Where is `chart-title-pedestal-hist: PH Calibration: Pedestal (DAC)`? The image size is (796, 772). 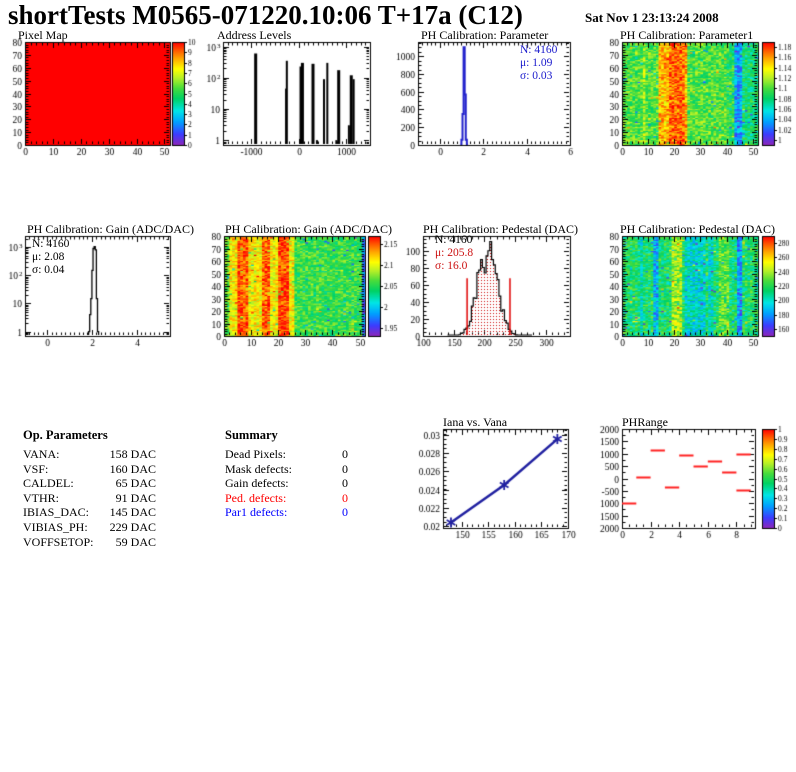
chart-title-pedestal-hist: PH Calibration: Pedestal (DAC) is located at coordinates (500, 229).